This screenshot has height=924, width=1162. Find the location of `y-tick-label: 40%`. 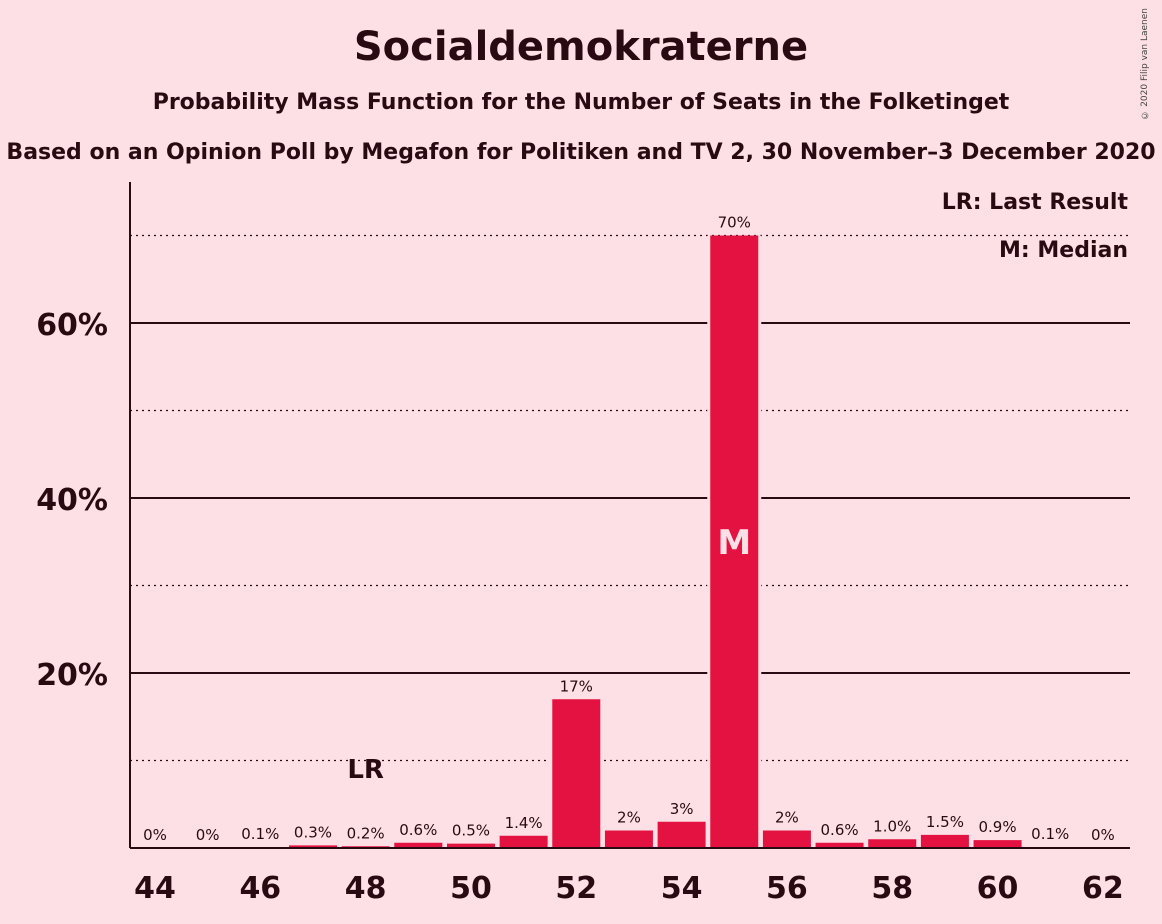

y-tick-label: 40% is located at coordinates (72, 500).